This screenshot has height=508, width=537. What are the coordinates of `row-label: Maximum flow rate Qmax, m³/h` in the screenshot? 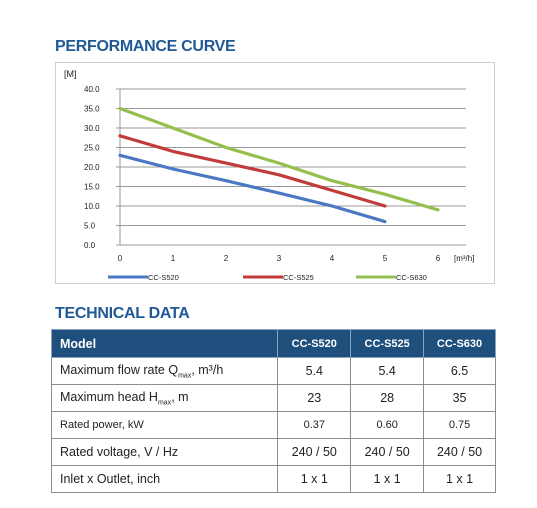 It's located at (164, 371).